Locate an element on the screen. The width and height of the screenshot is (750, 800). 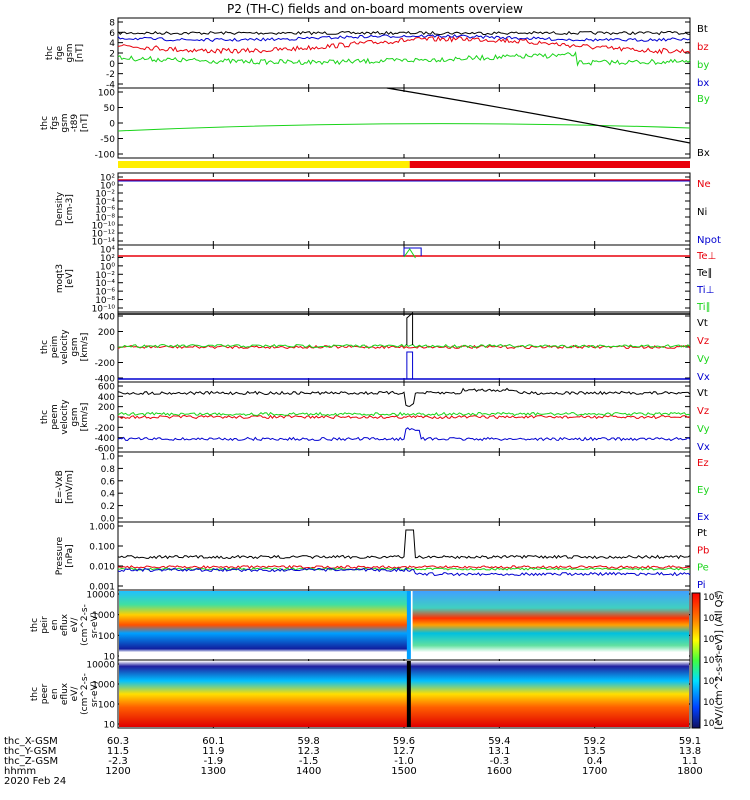
y-tick-label: -50 is located at coordinates (107, 140).